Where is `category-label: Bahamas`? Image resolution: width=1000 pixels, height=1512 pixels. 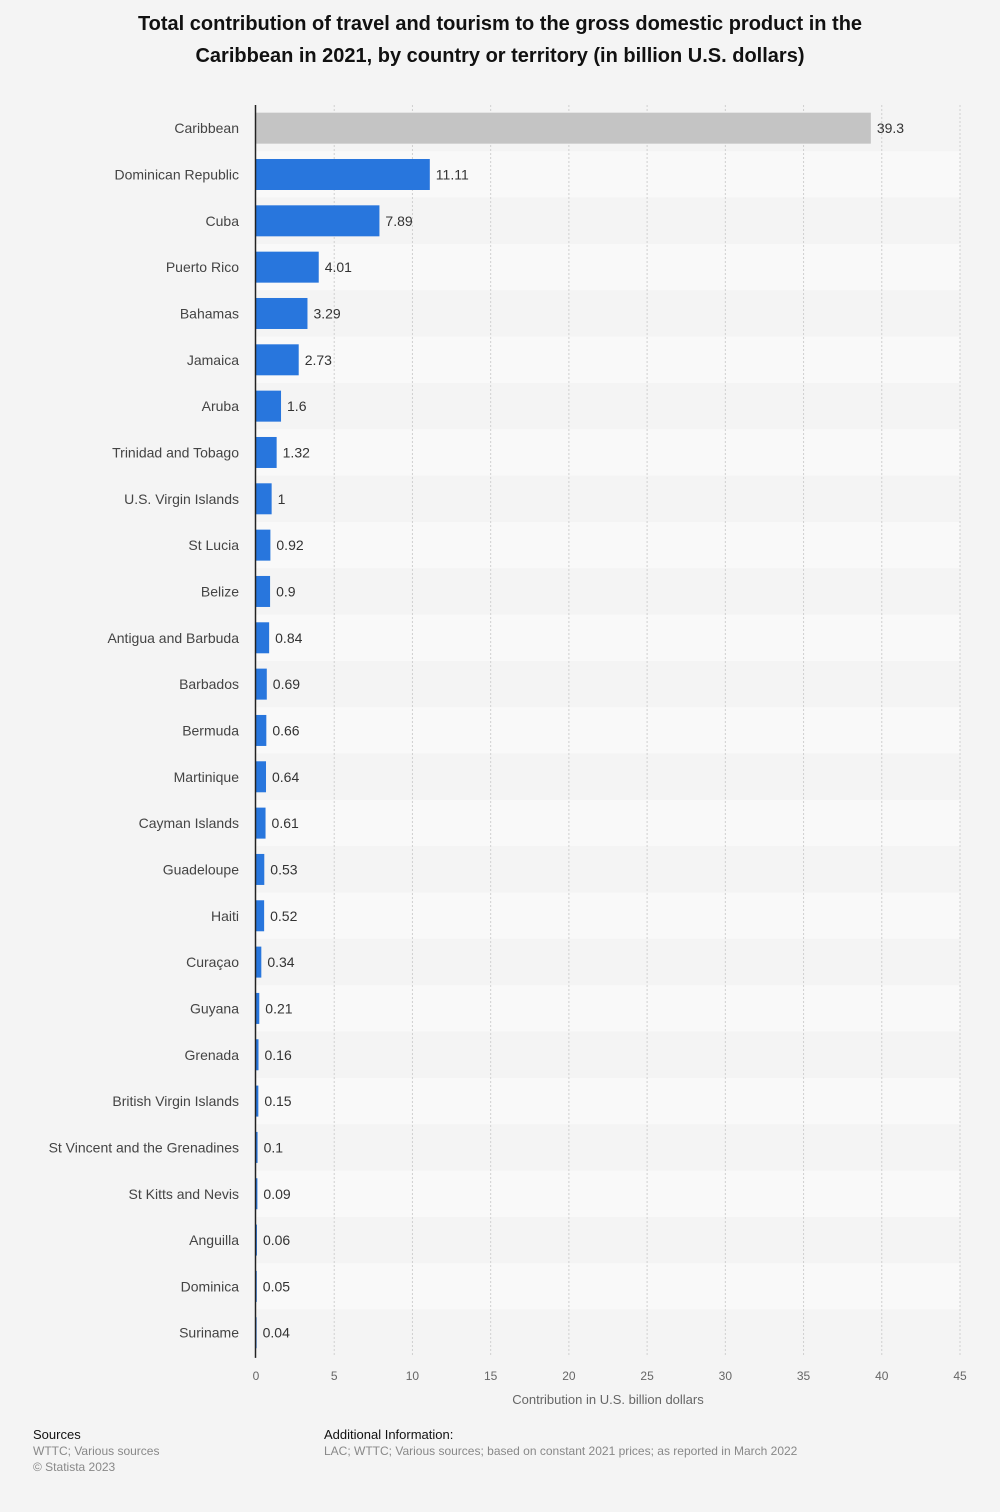
category-label: Bahamas is located at coordinates (209, 313).